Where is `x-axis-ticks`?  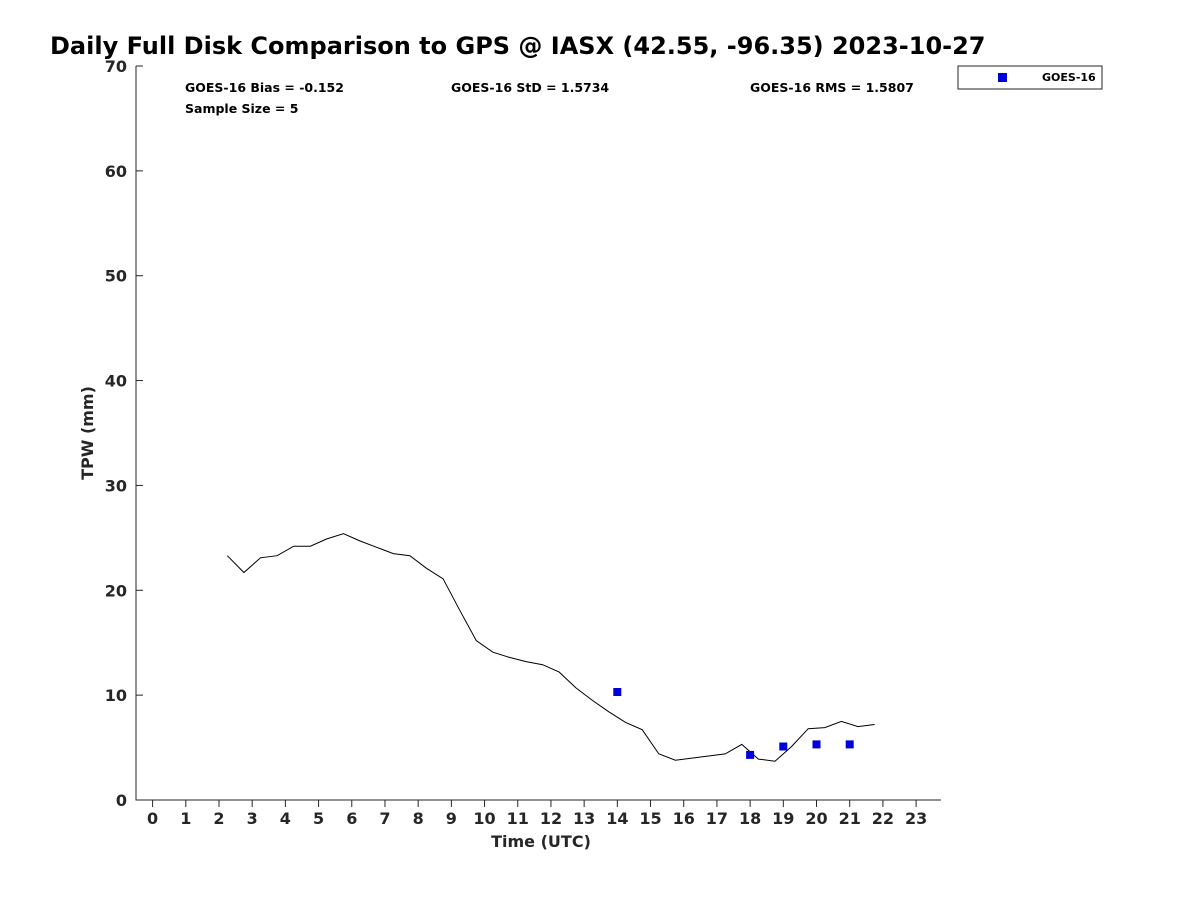 x-axis-ticks is located at coordinates (534, 803).